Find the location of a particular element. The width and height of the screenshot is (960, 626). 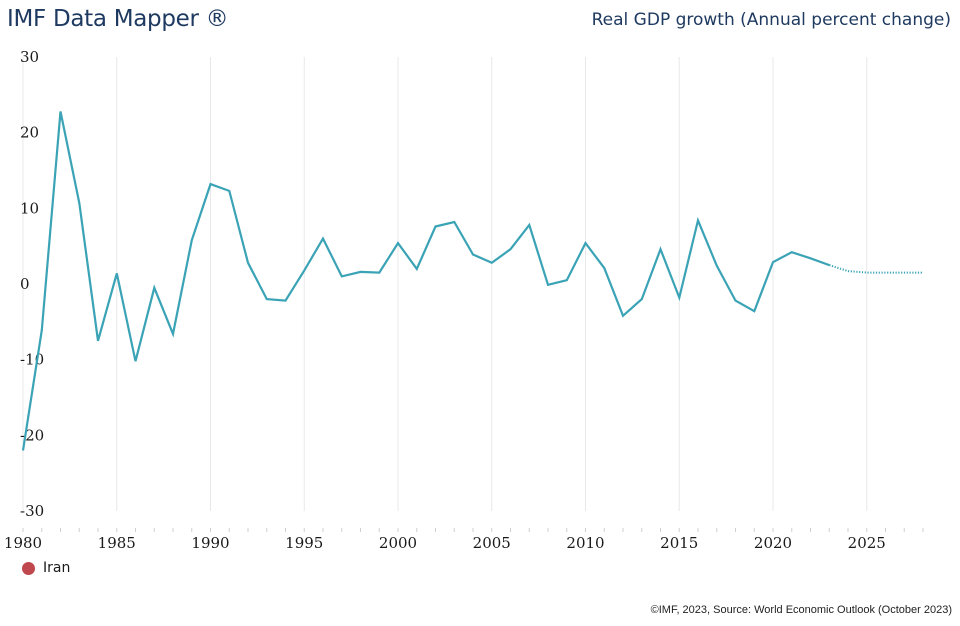

data-point-1987 is located at coordinates (154, 288).